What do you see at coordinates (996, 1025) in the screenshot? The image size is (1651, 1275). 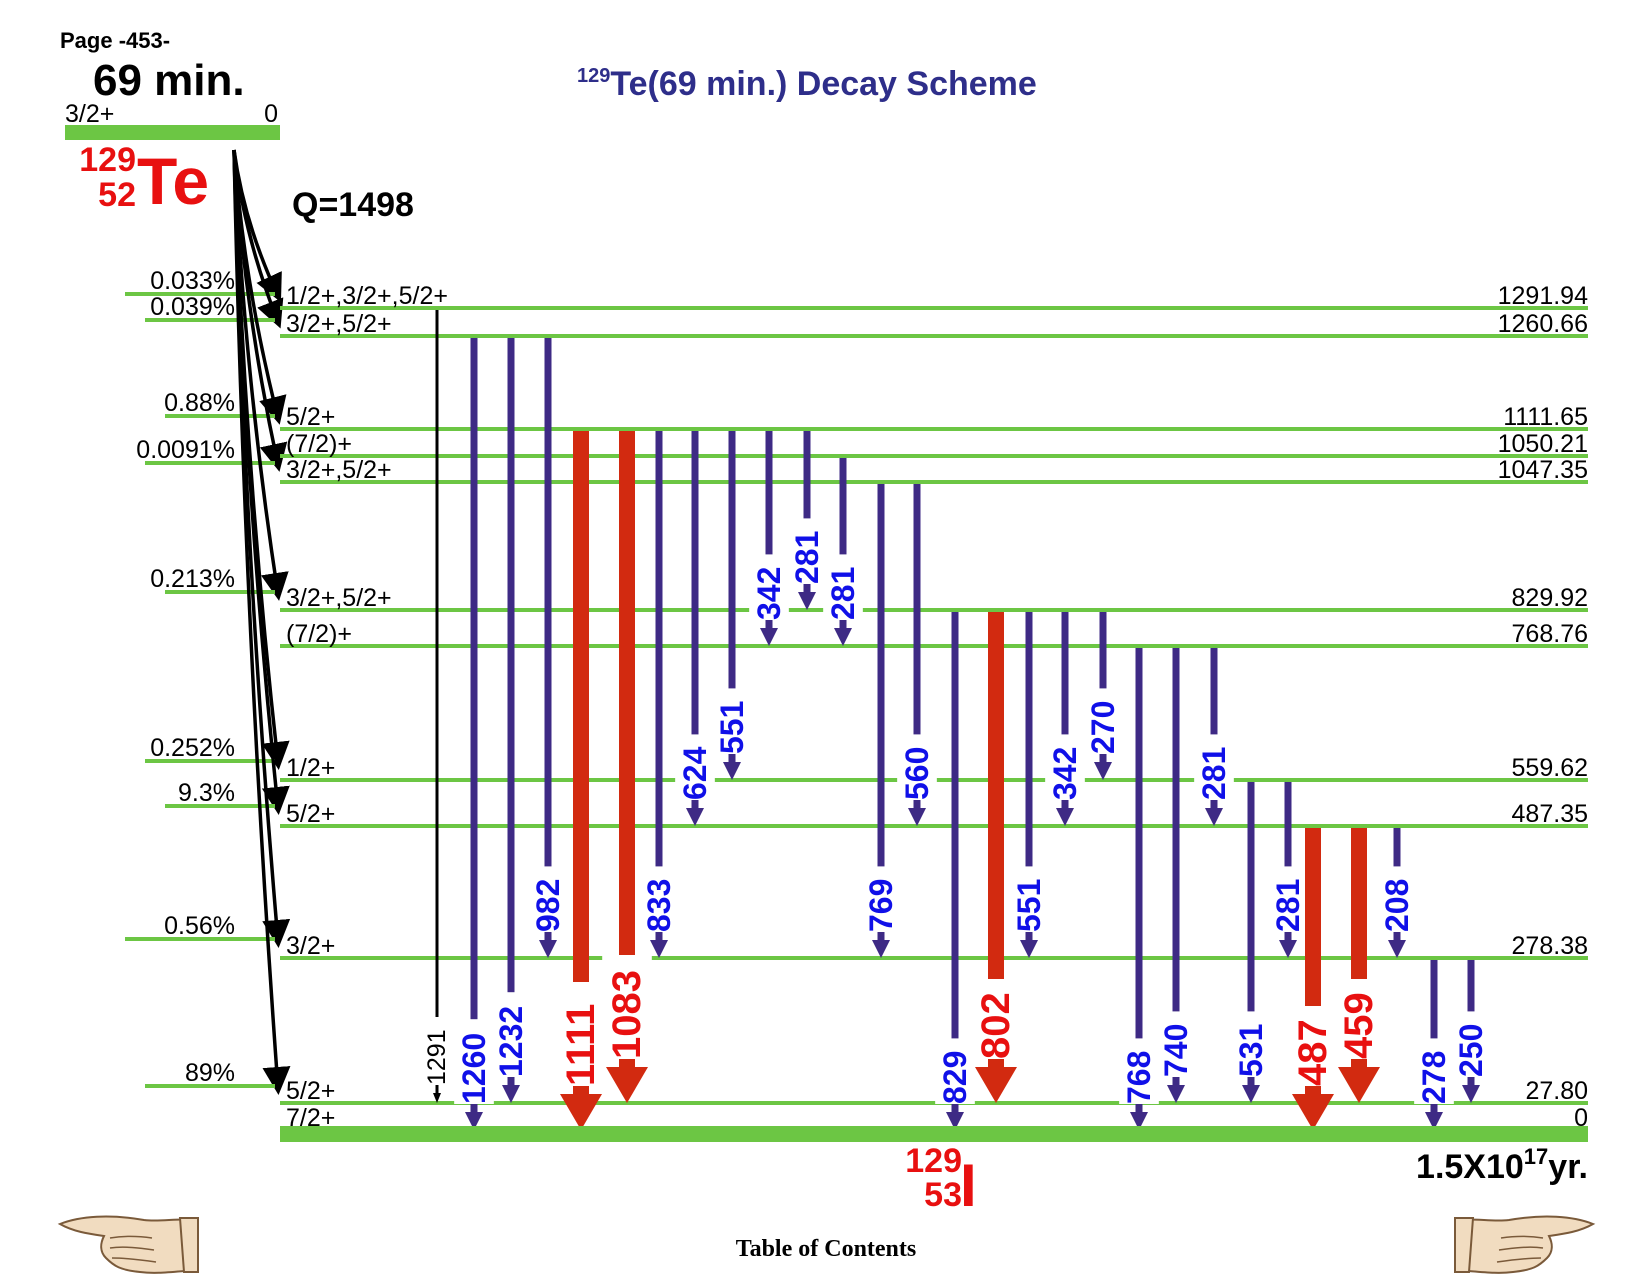 I see `gamma-energy-label: 802` at bounding box center [996, 1025].